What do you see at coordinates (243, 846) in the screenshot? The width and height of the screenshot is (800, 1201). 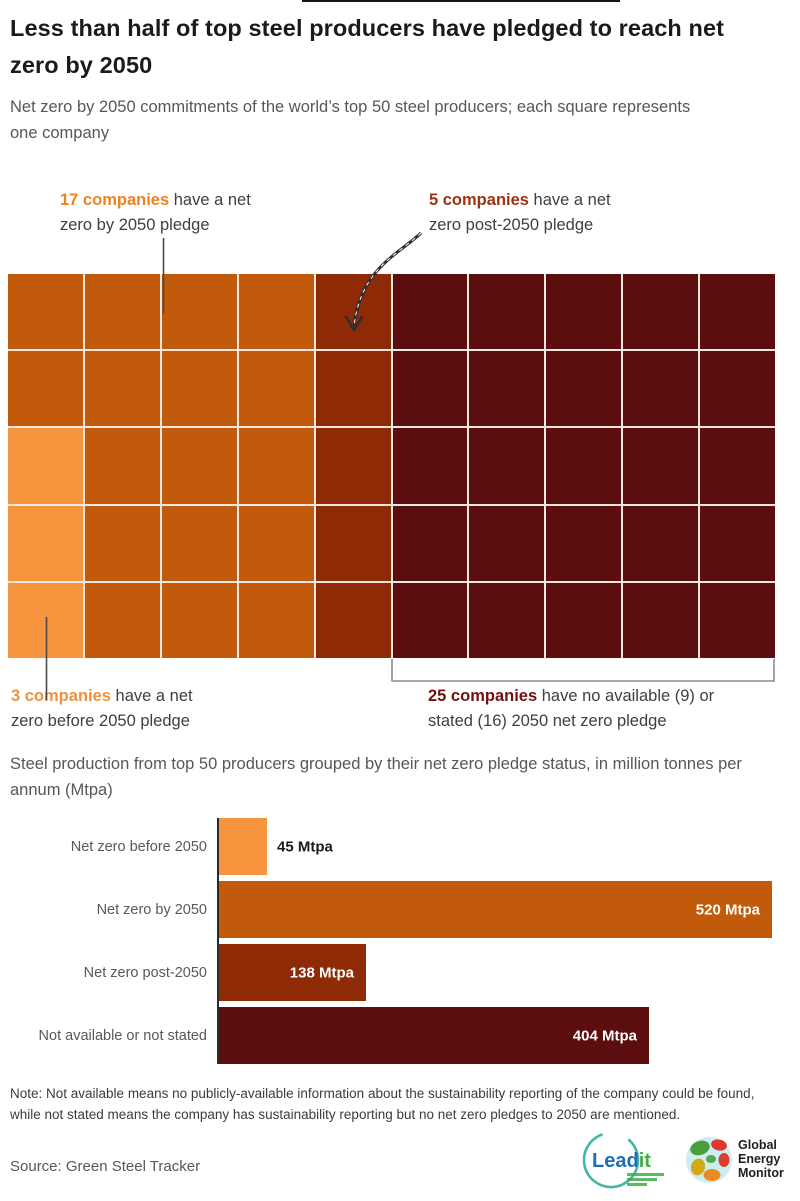 I see `bar` at bounding box center [243, 846].